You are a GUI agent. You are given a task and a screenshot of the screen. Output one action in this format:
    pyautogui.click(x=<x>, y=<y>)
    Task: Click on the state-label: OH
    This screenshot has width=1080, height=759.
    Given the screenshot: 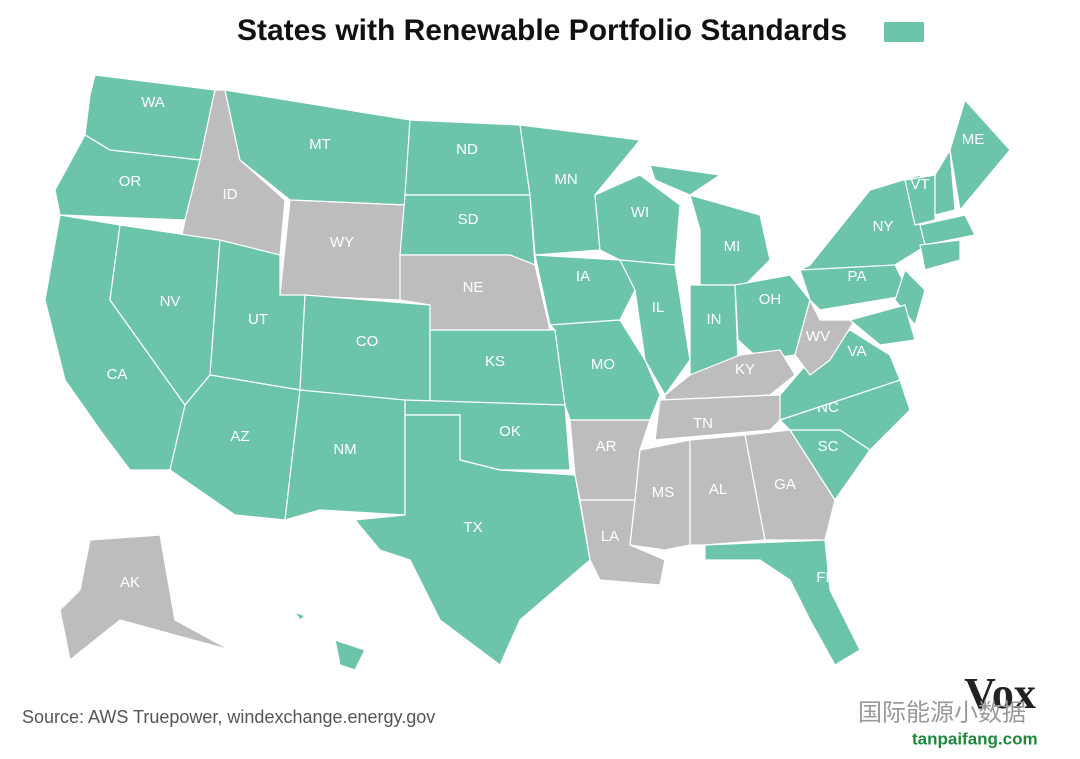 What is the action you would take?
    pyautogui.click(x=770, y=299)
    